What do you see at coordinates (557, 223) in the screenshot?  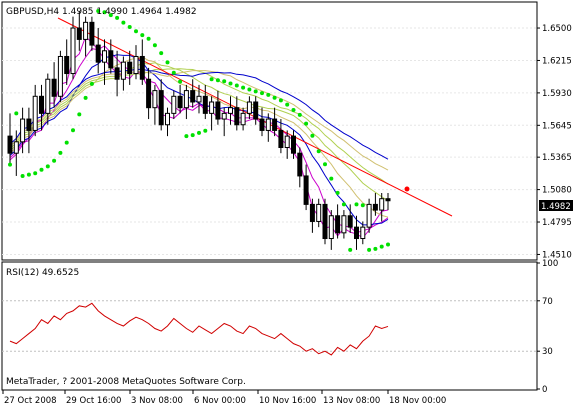 I see `price-tick-label: 1.4795` at bounding box center [557, 223].